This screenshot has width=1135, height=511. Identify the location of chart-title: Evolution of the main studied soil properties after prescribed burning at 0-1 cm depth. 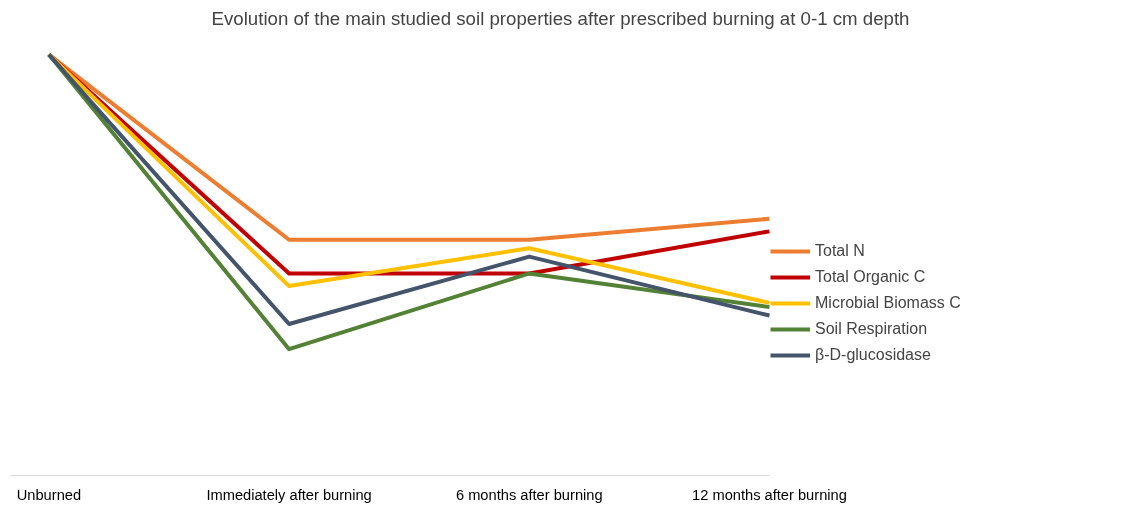
(560, 18).